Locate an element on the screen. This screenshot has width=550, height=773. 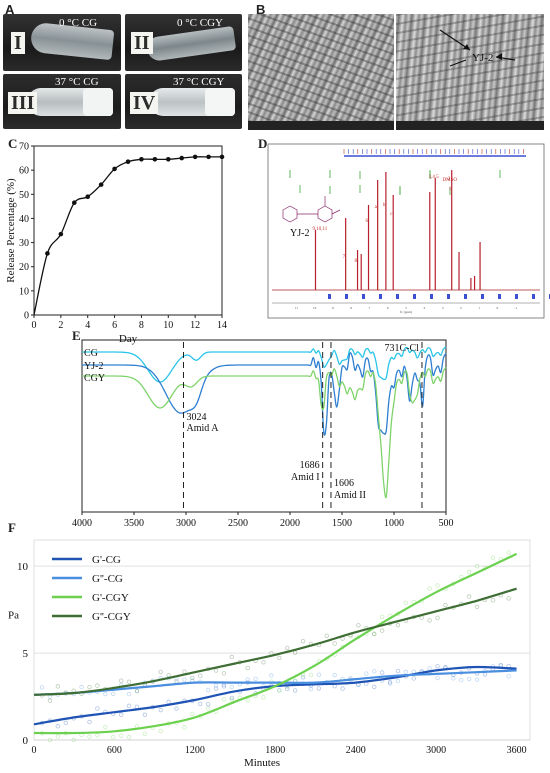
panel-c-letter: C is located at coordinates (12, 143).